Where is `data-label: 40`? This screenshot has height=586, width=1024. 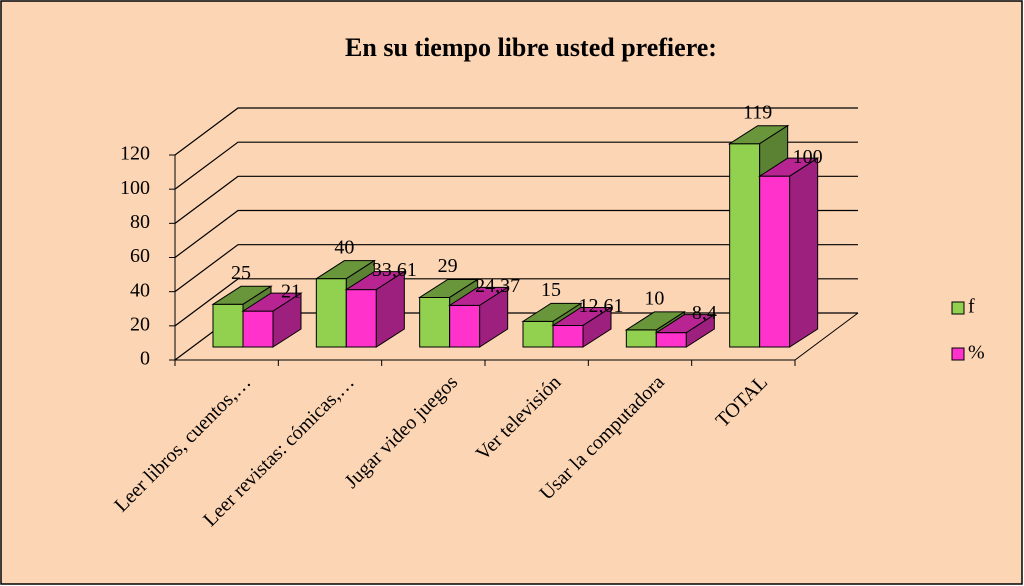 data-label: 40 is located at coordinates (344, 247).